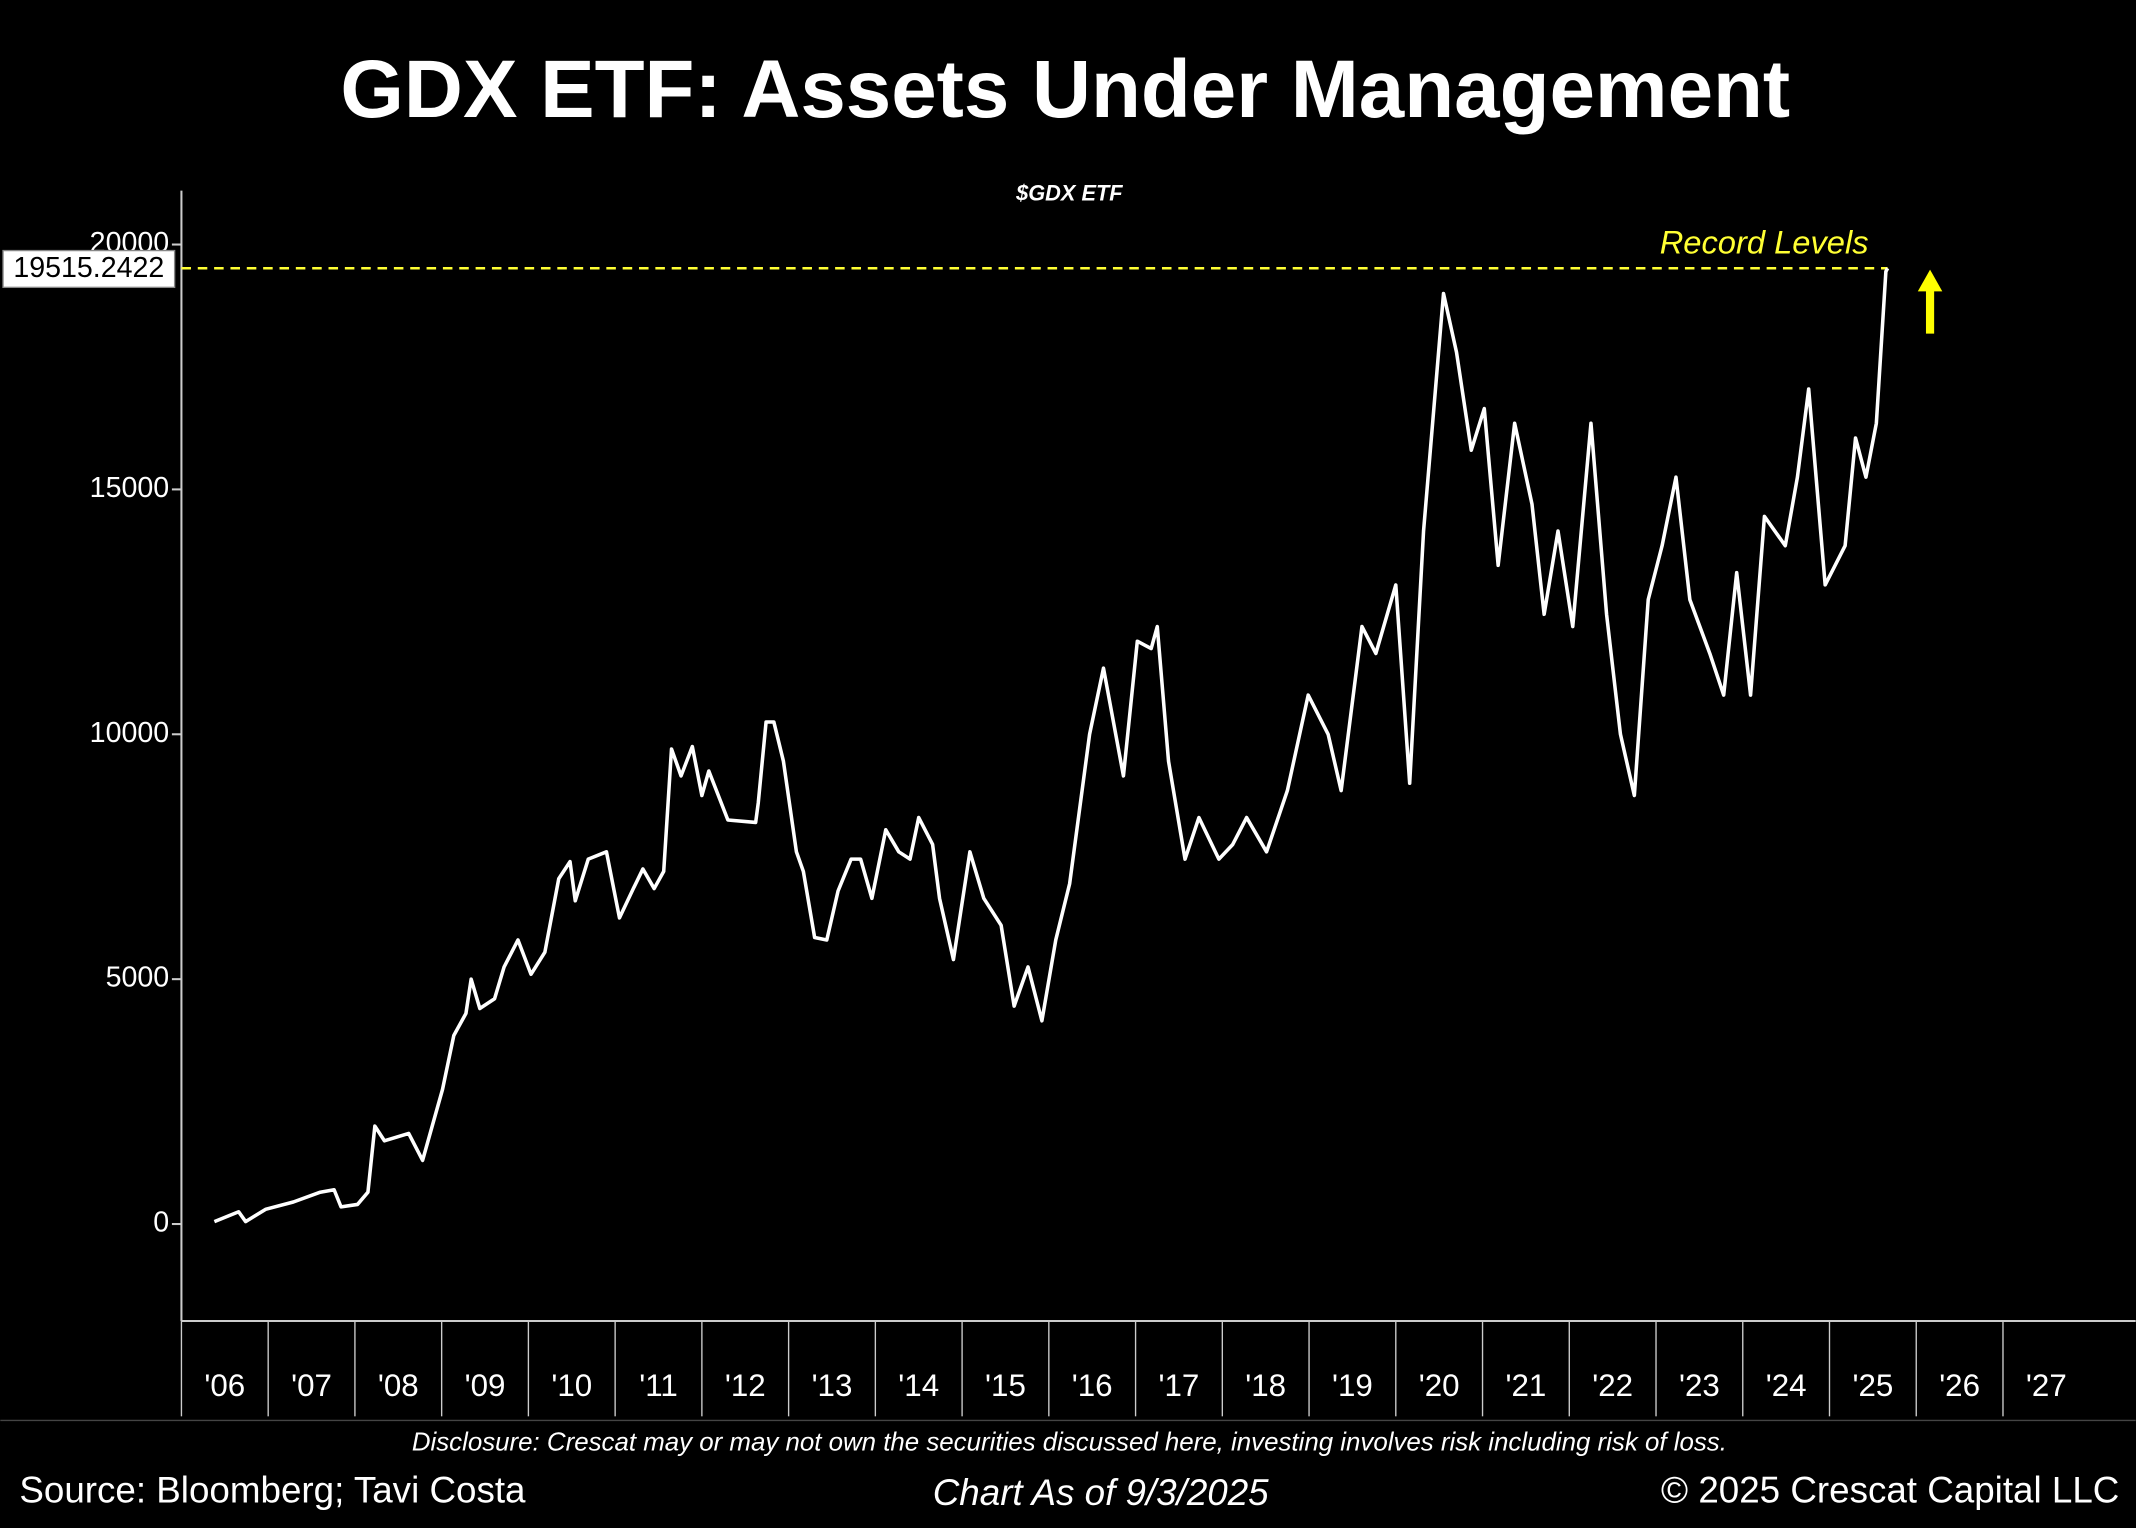 The image size is (2136, 1528). I want to click on x-tick-label: '23, so click(1699, 1385).